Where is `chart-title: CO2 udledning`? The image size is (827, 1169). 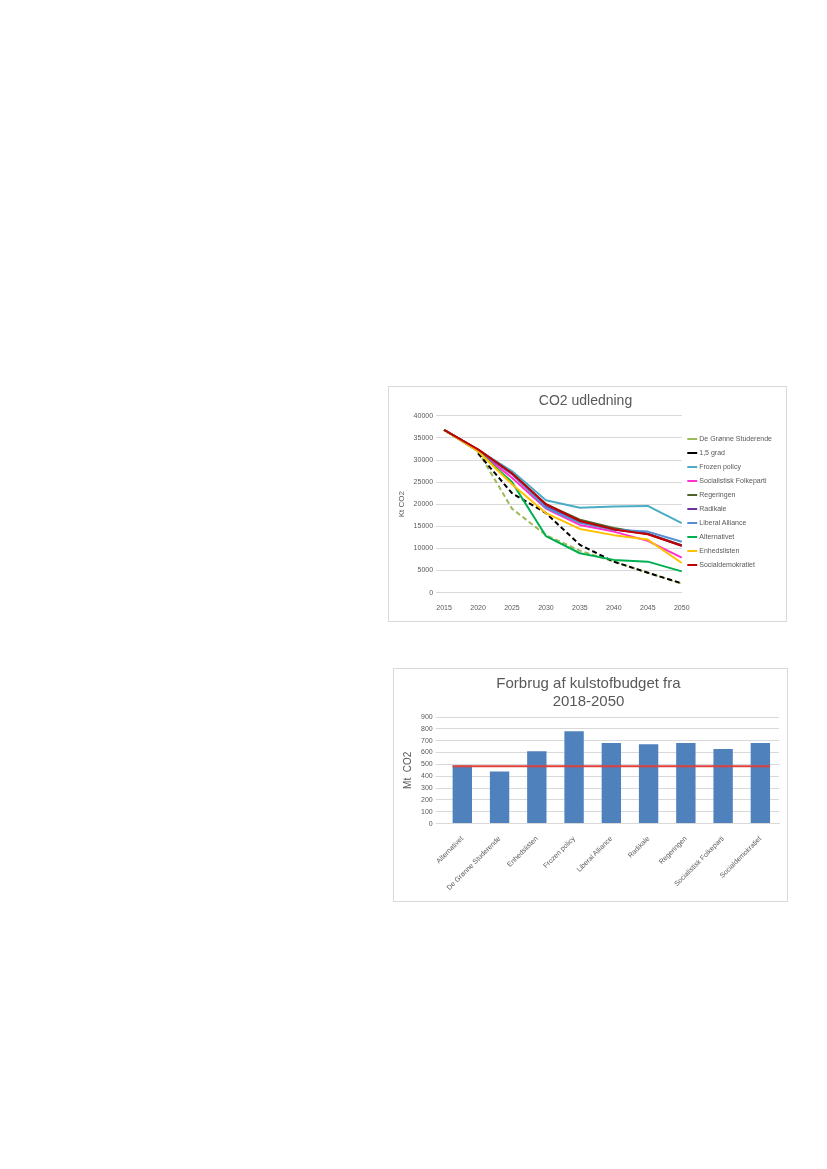
chart-title: CO2 udledning is located at coordinates (585, 400).